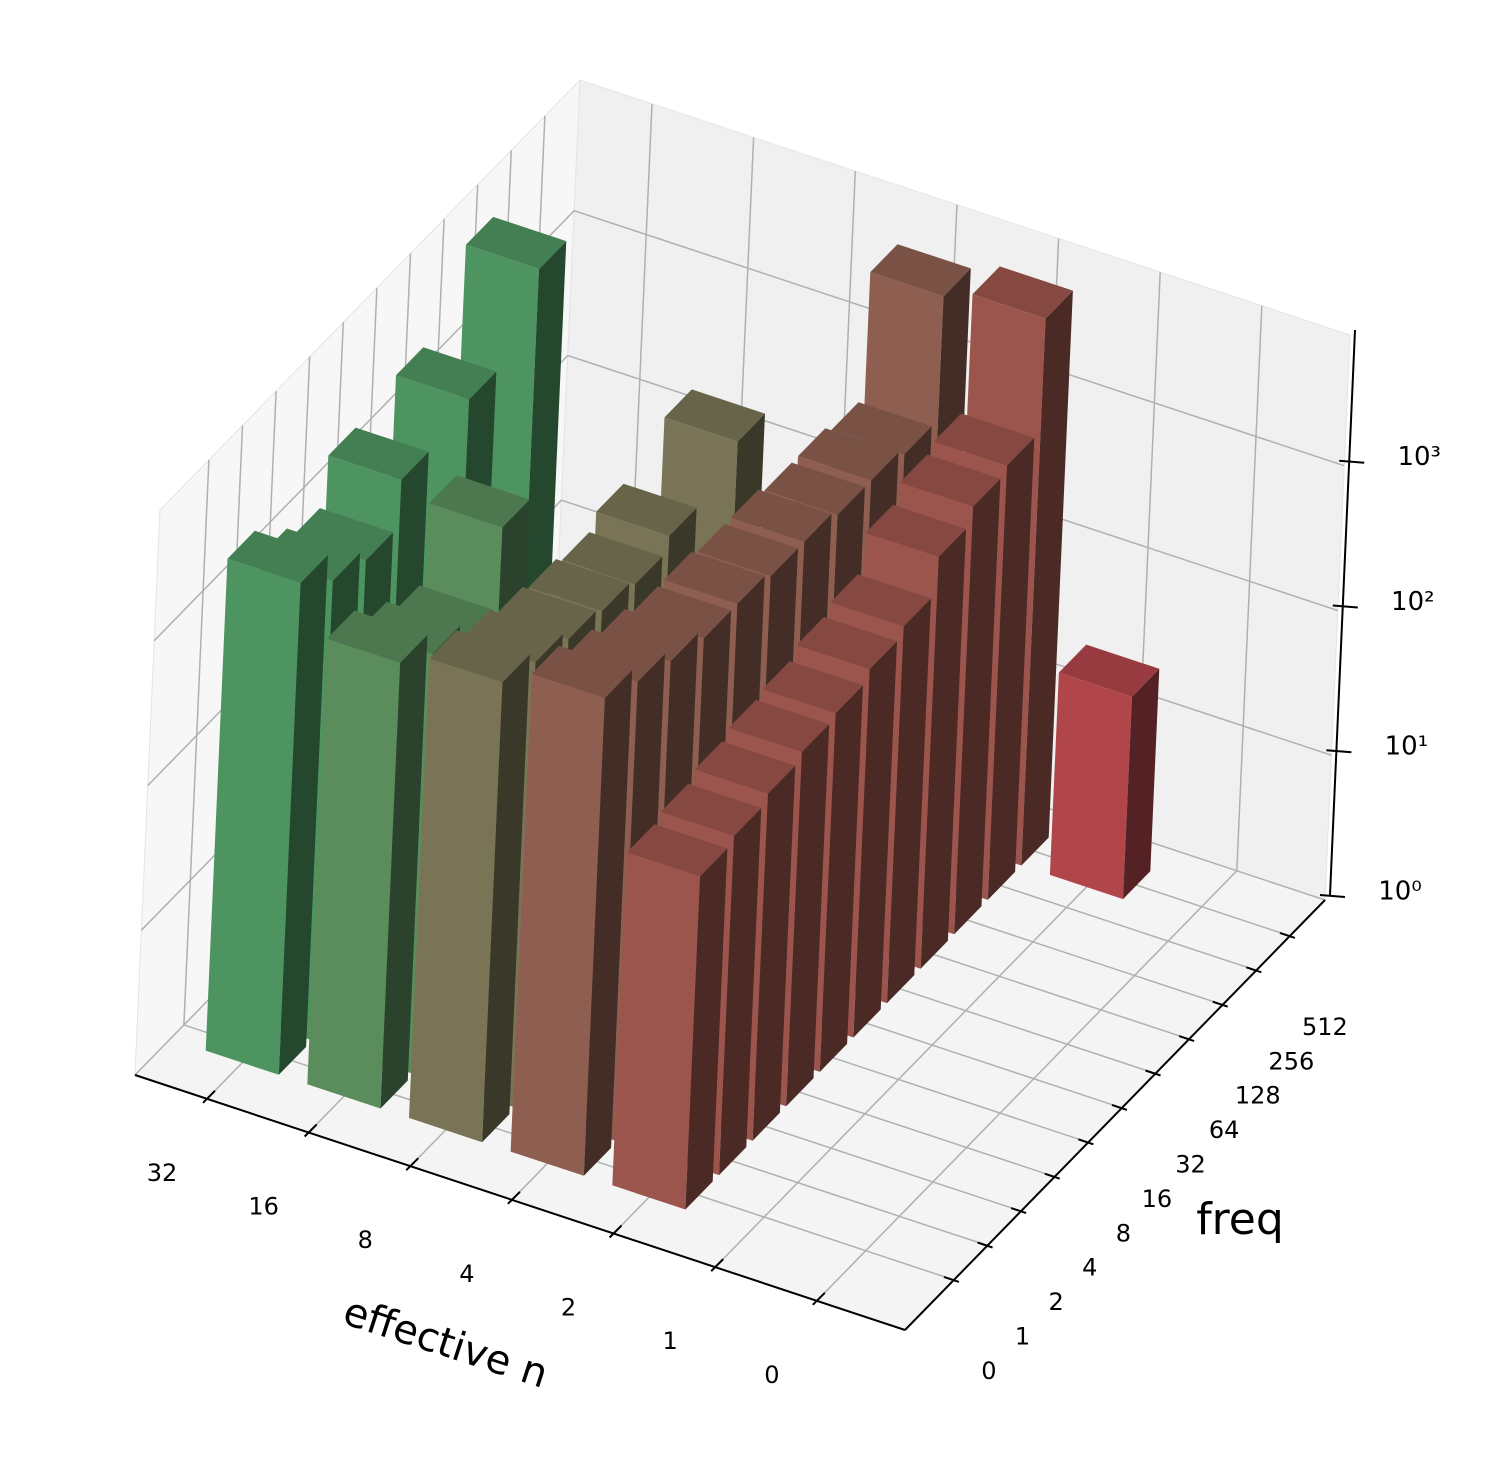  What do you see at coordinates (1115, 1115) in the screenshot?
I see `y-axis-line` at bounding box center [1115, 1115].